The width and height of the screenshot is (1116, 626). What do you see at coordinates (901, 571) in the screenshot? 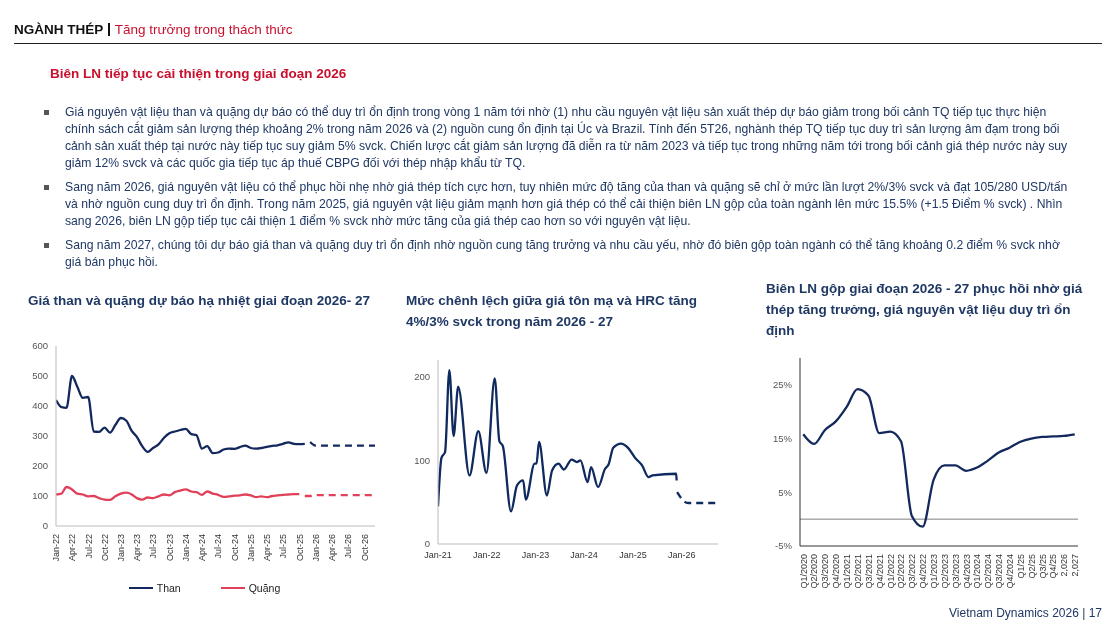
I see `x-tick-label: Q2/2022` at bounding box center [901, 571].